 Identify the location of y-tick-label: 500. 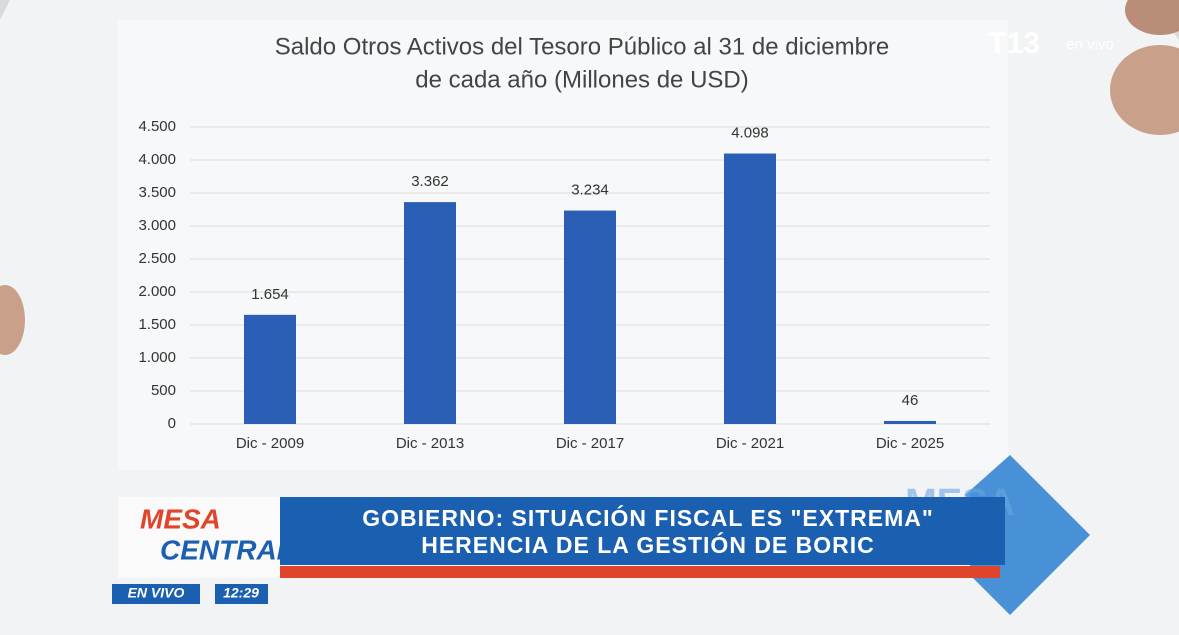
(163, 390).